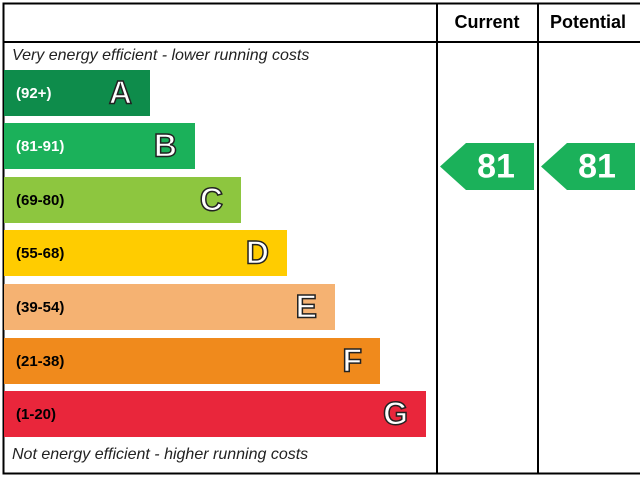 The image size is (640, 484). Describe the element at coordinates (165, 145) in the screenshot. I see `band-letter: B` at that location.